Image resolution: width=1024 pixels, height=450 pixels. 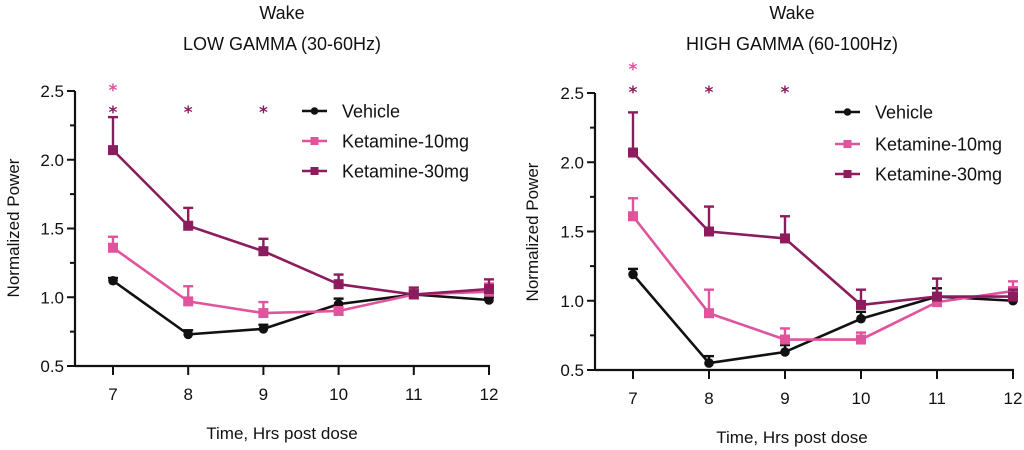 I want to click on series-ketamine-10mg, so click(x=301, y=277).